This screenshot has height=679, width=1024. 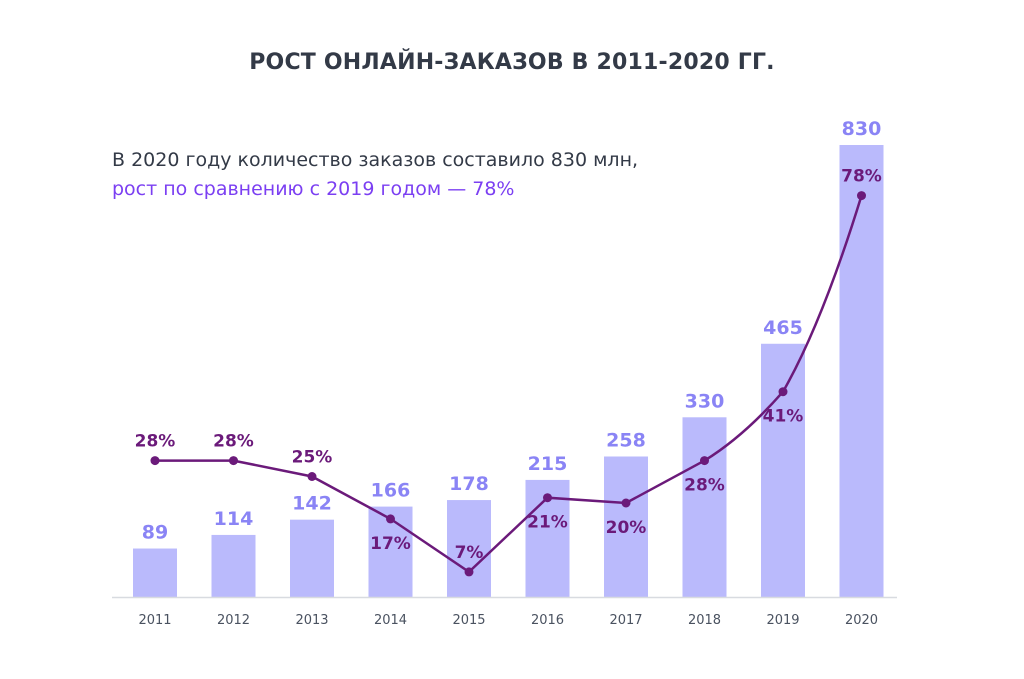 I want to click on growth-point-2014, so click(x=390, y=519).